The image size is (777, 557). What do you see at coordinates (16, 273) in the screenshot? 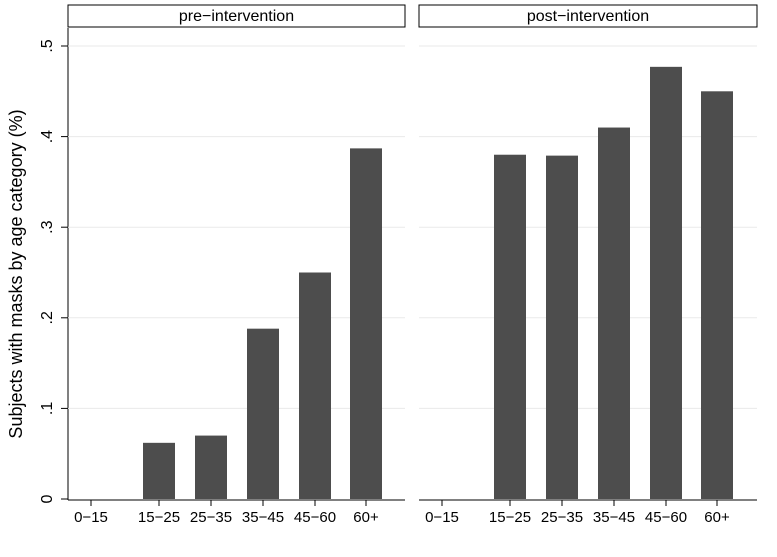
I see `y-axis-label: Subjects with masks by age category (%)` at bounding box center [16, 273].